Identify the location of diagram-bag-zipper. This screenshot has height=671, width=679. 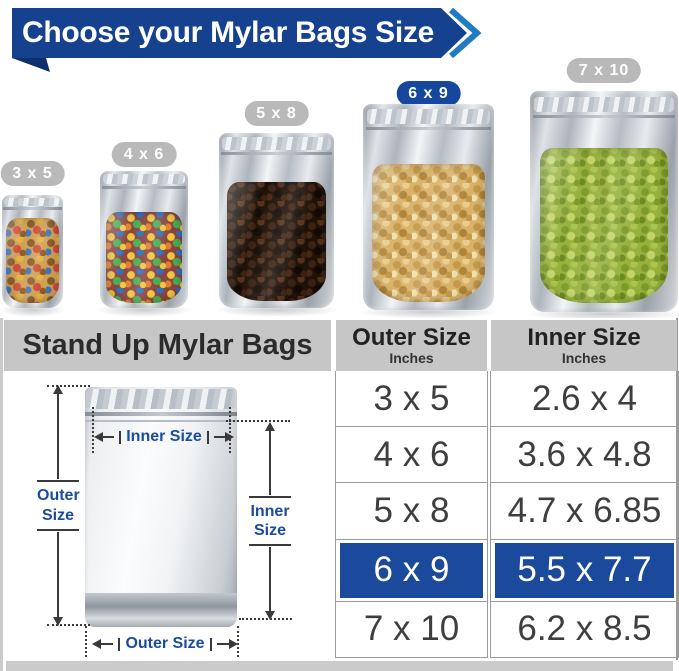
(161, 414).